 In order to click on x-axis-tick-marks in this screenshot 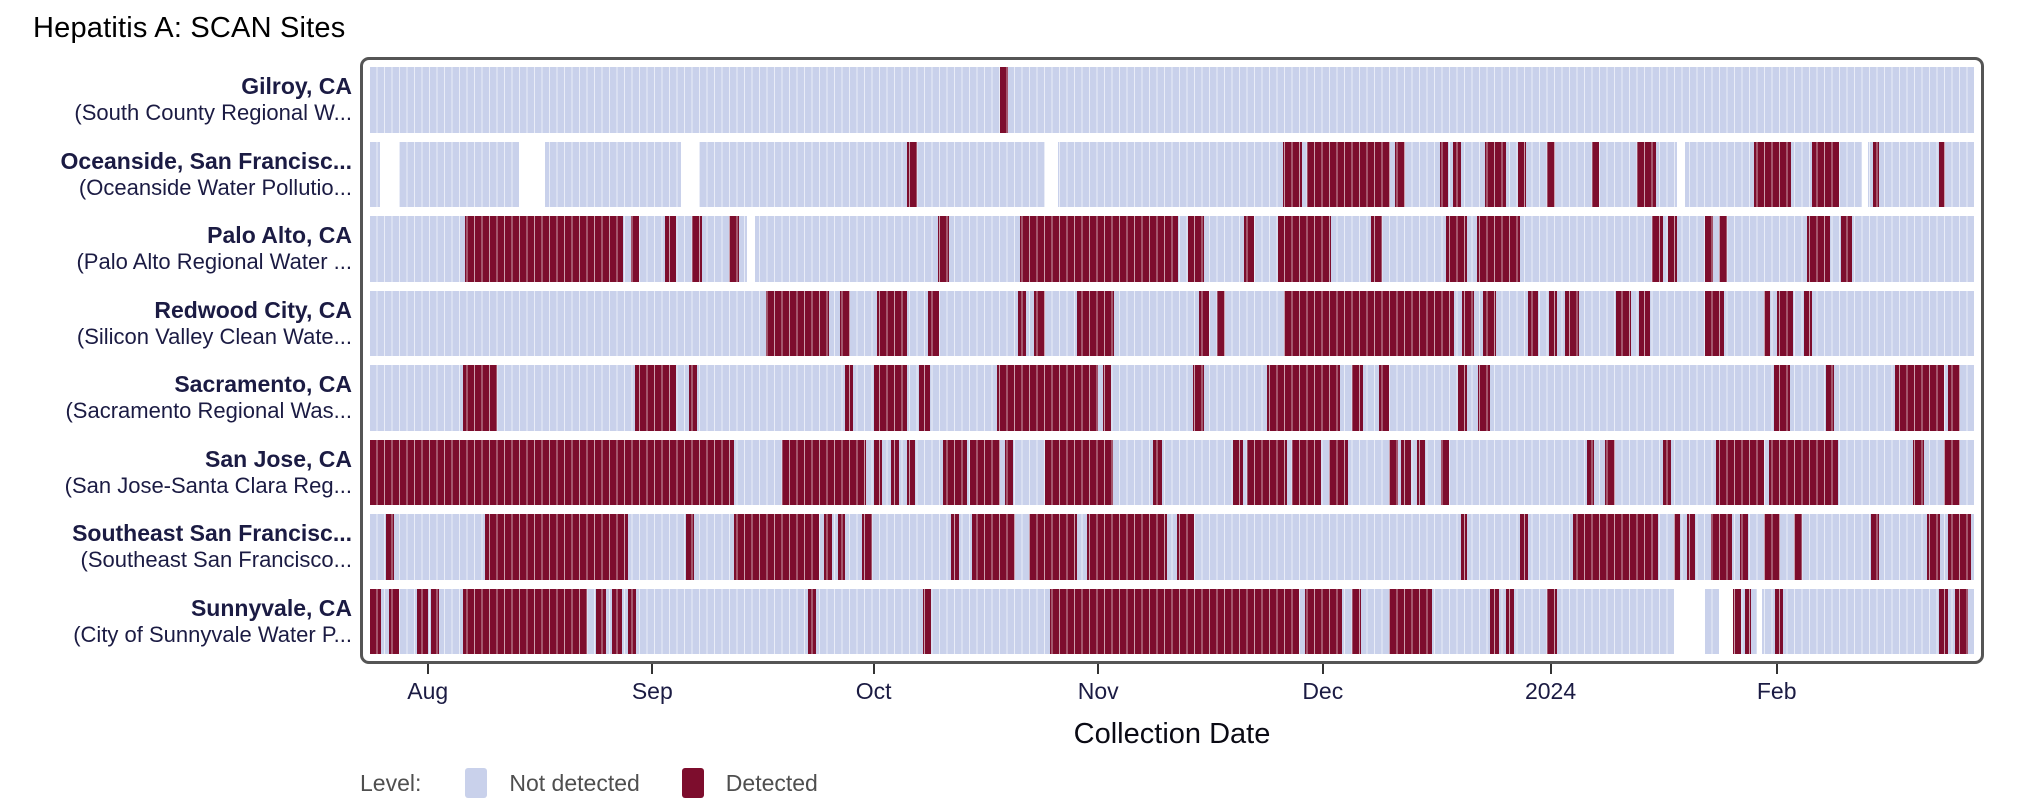, I will do `click(1172, 670)`.